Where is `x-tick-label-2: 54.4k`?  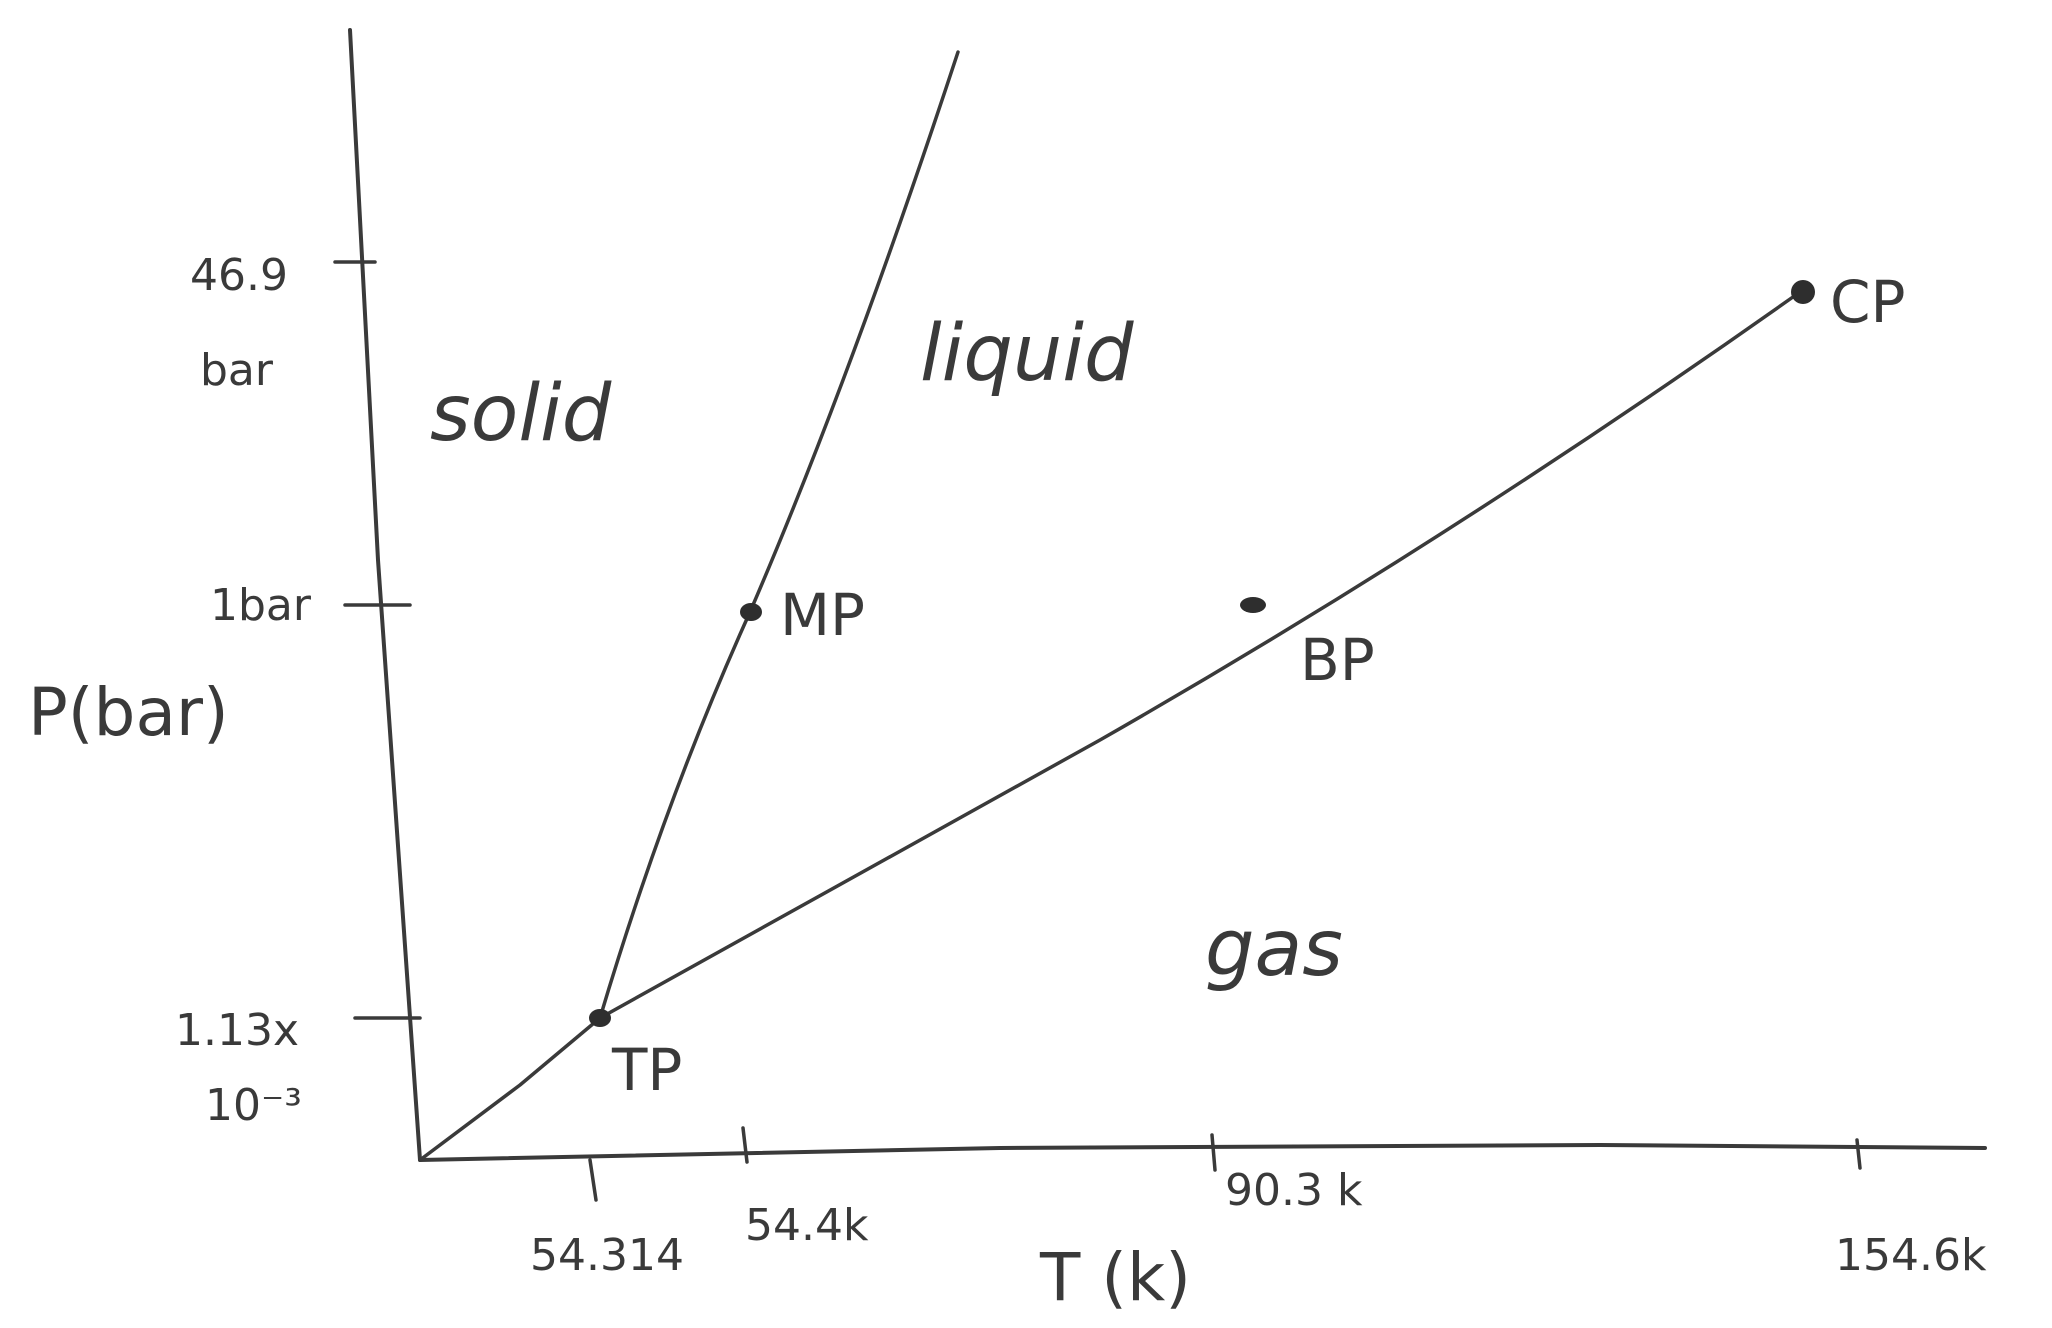 x-tick-label-2: 54.4k is located at coordinates (807, 1225).